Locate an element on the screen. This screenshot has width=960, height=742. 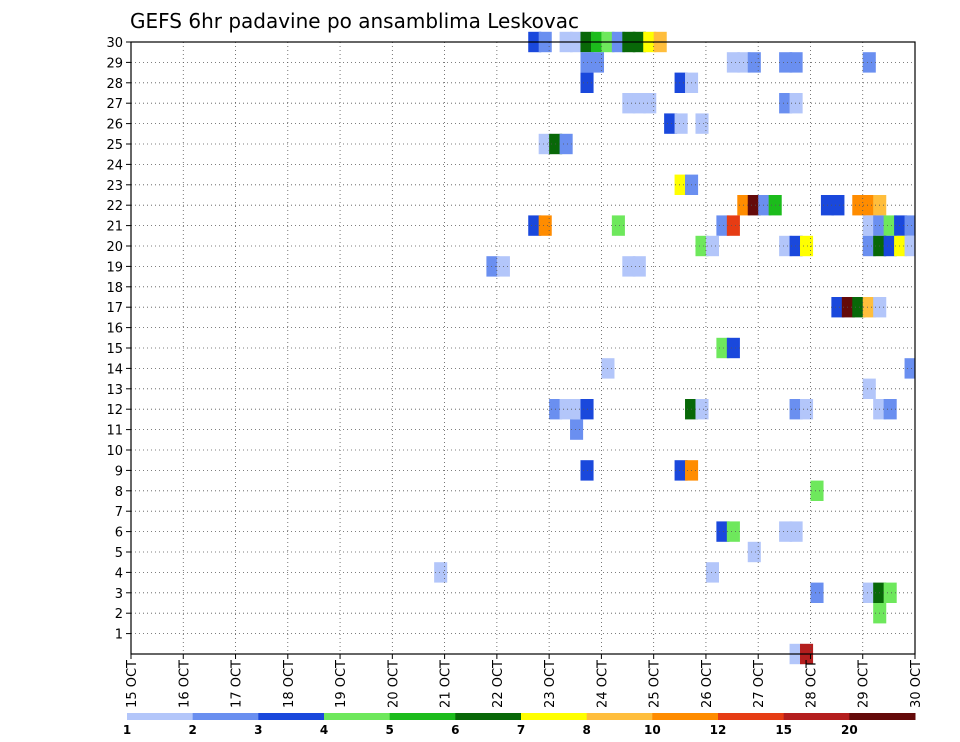
y-tick-label: 30 is located at coordinates (114, 43).